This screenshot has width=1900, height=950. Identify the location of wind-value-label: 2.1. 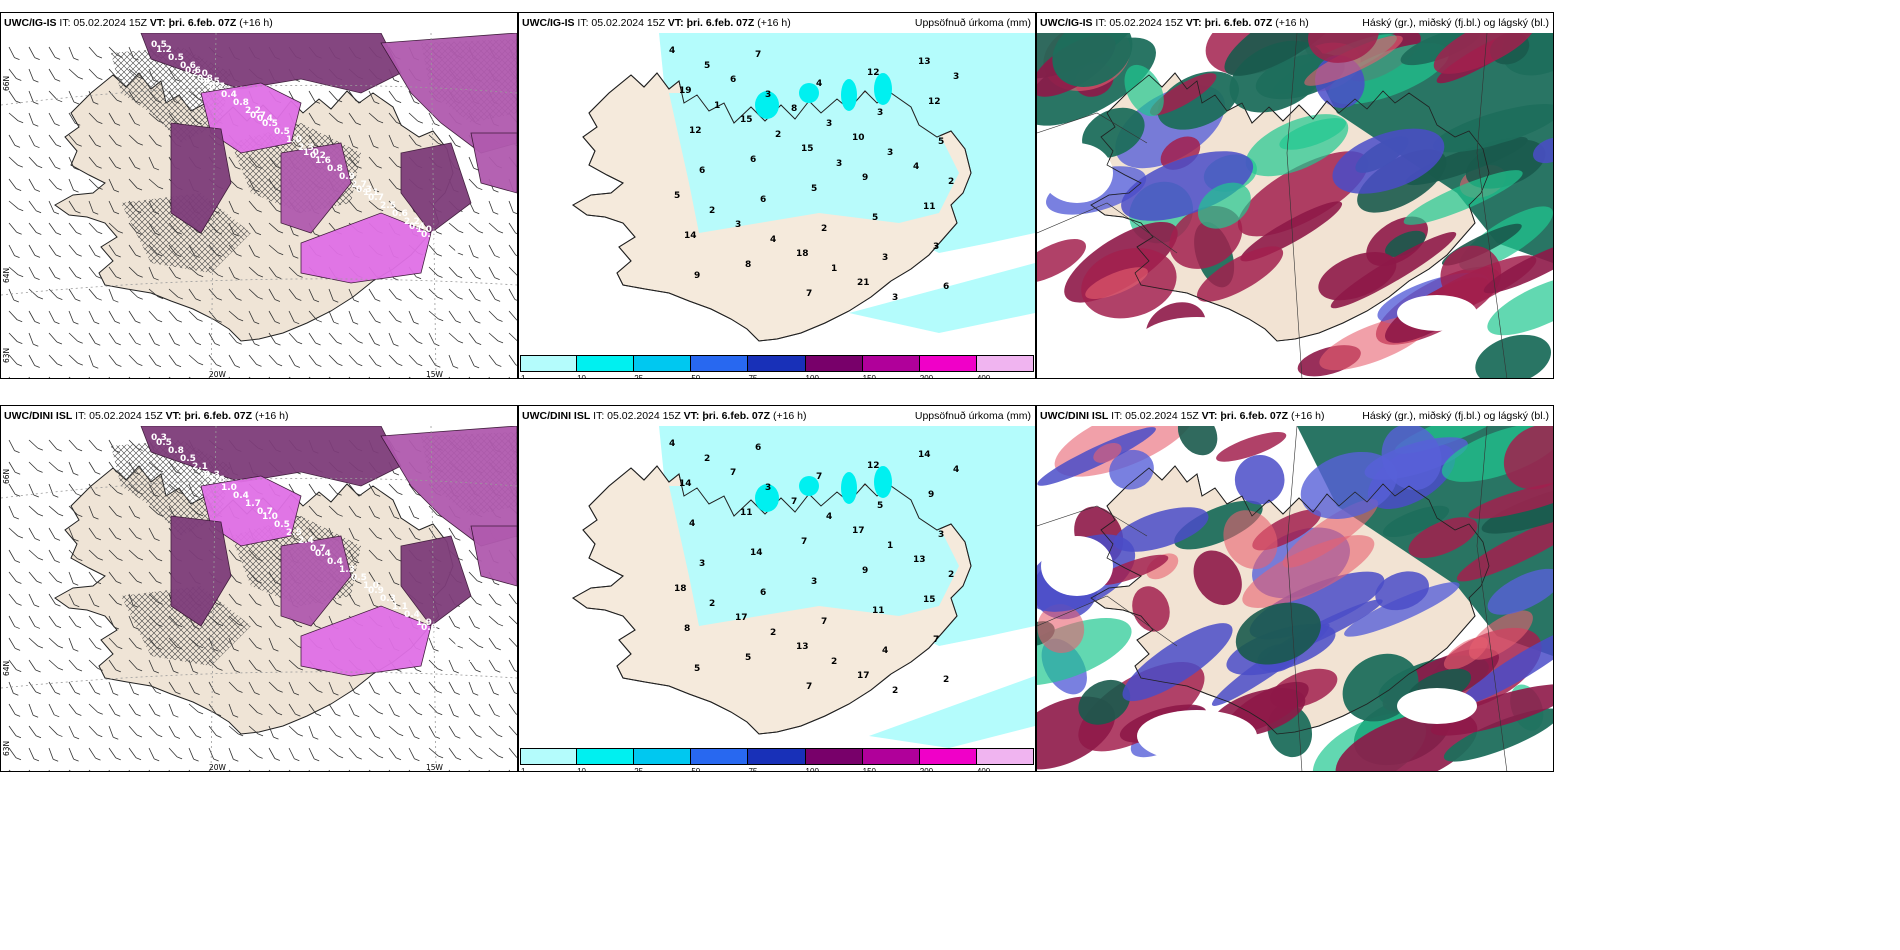
(200, 467).